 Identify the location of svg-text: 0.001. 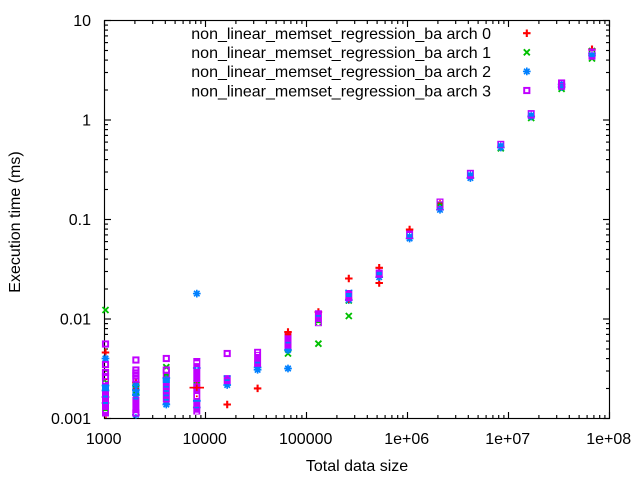
(71, 419).